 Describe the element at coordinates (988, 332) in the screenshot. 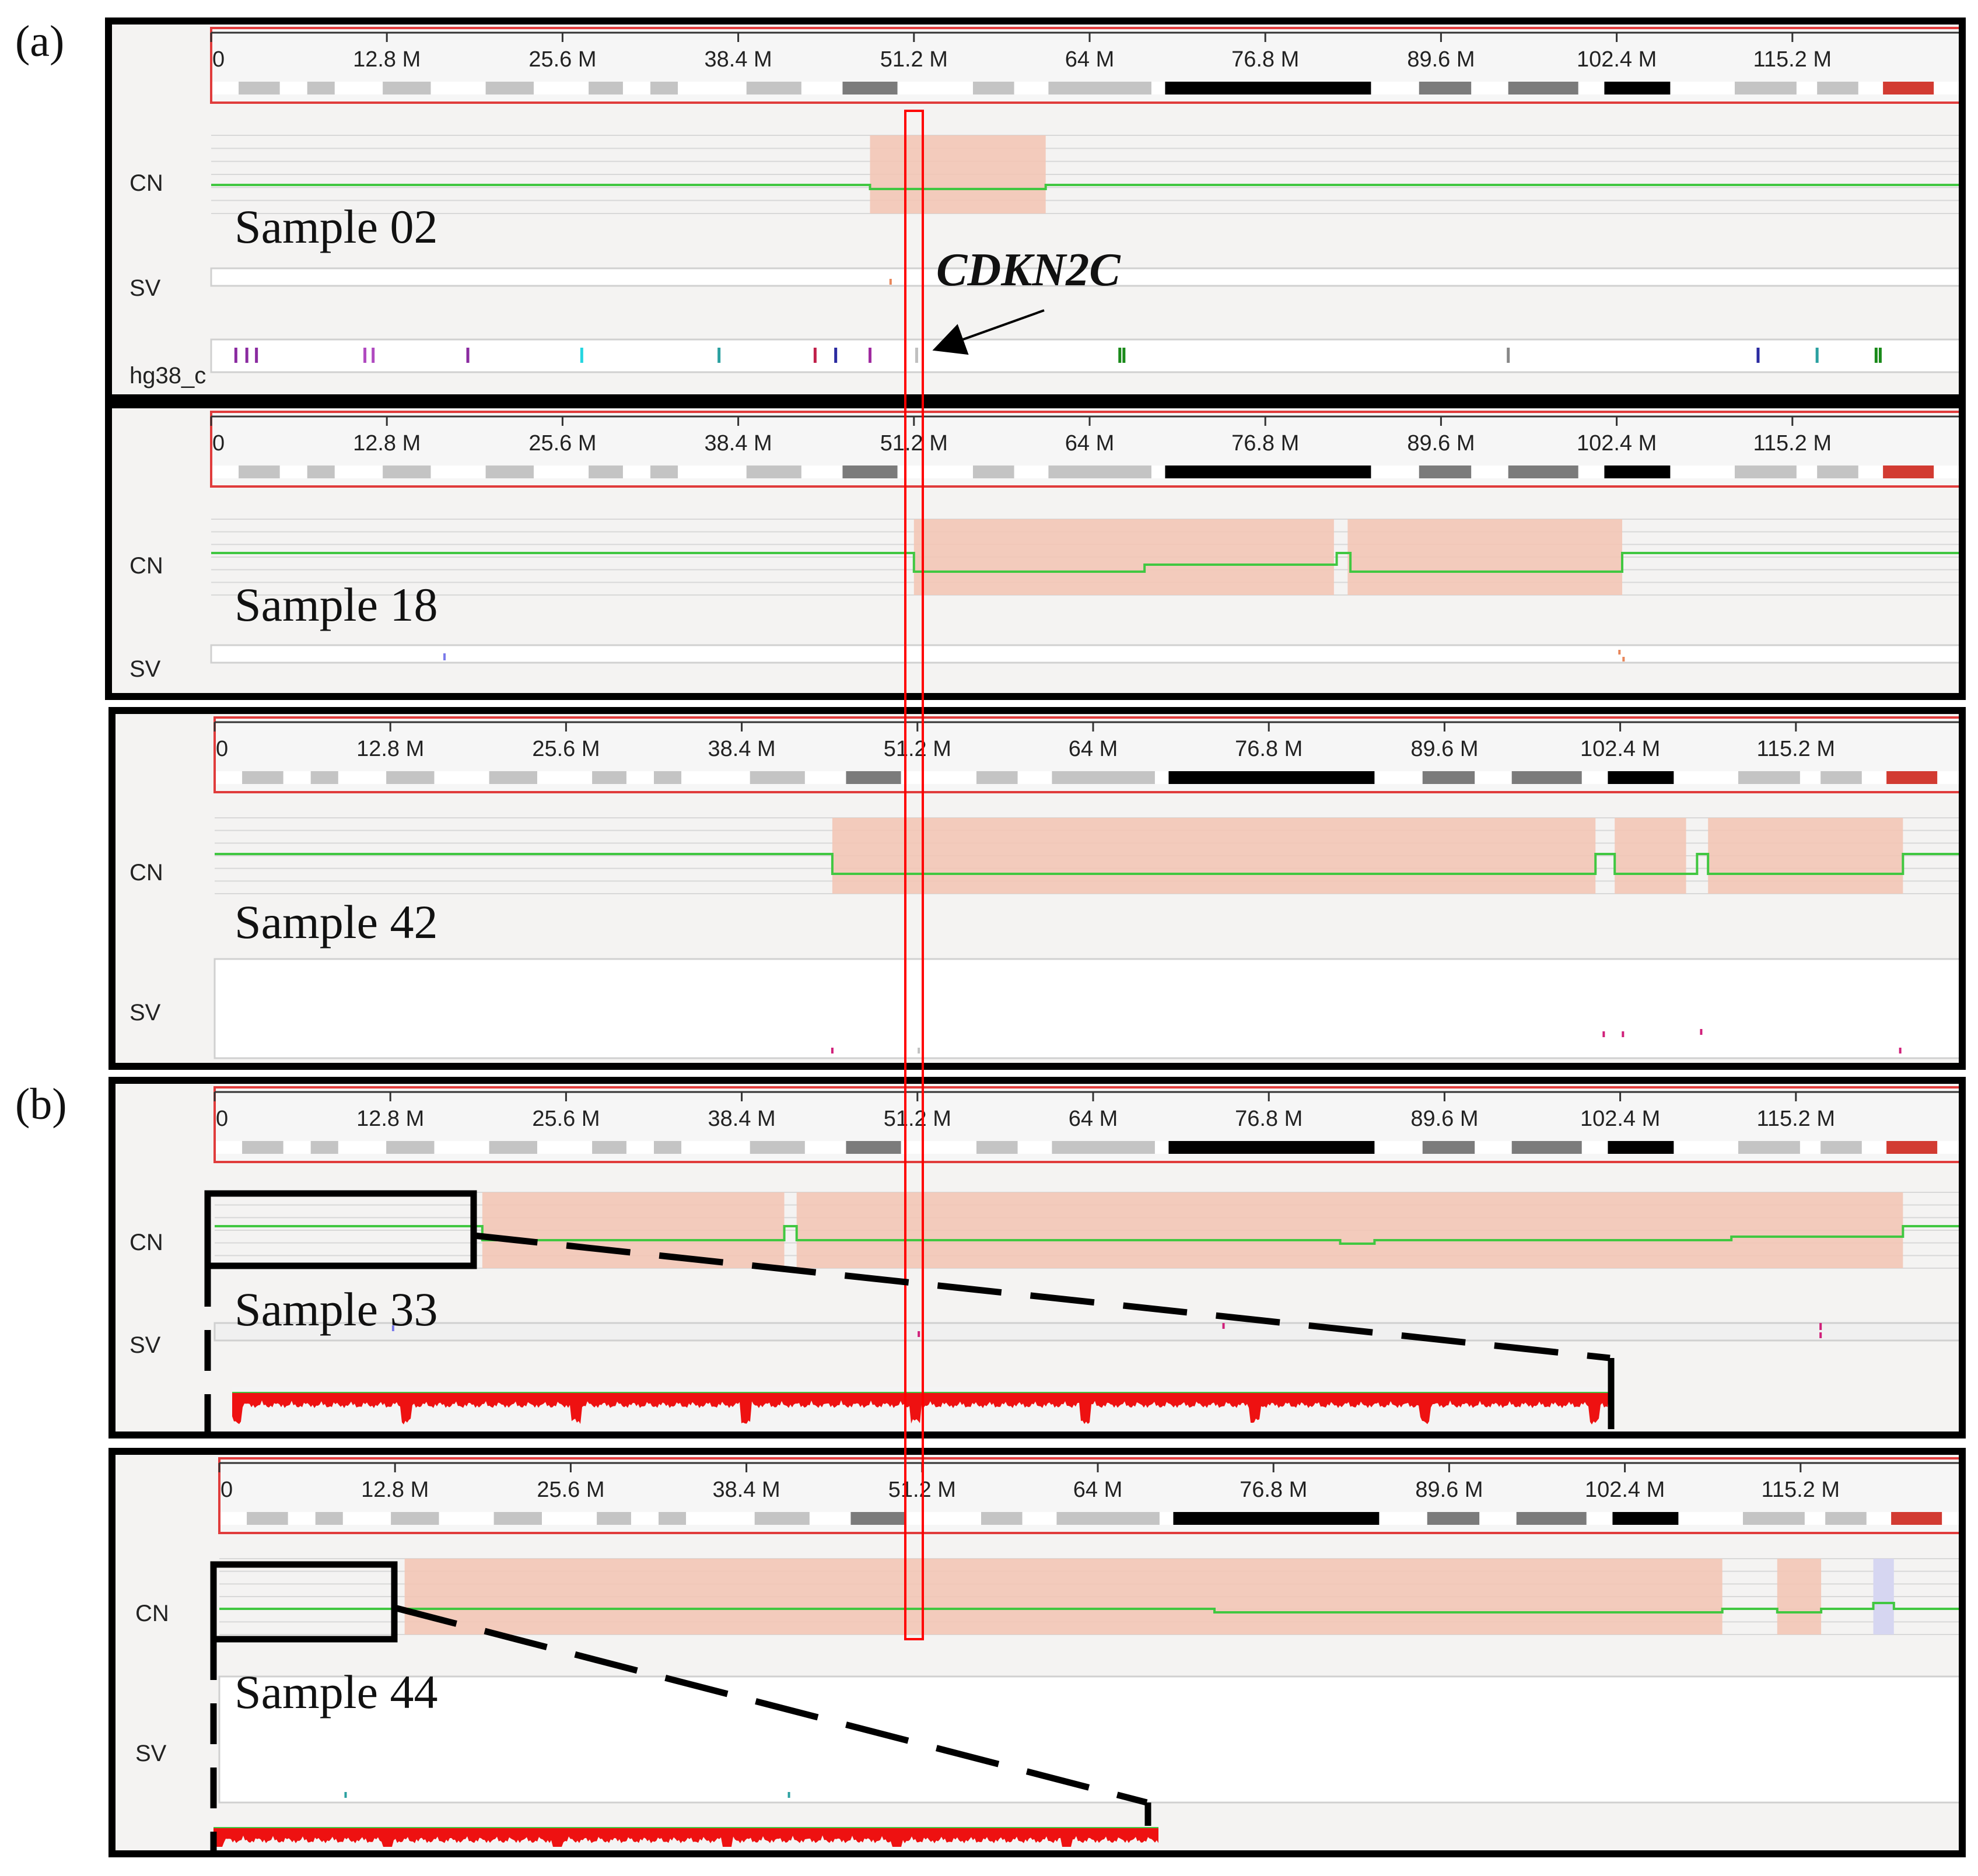

I see `cdkn2c-arrow` at that location.